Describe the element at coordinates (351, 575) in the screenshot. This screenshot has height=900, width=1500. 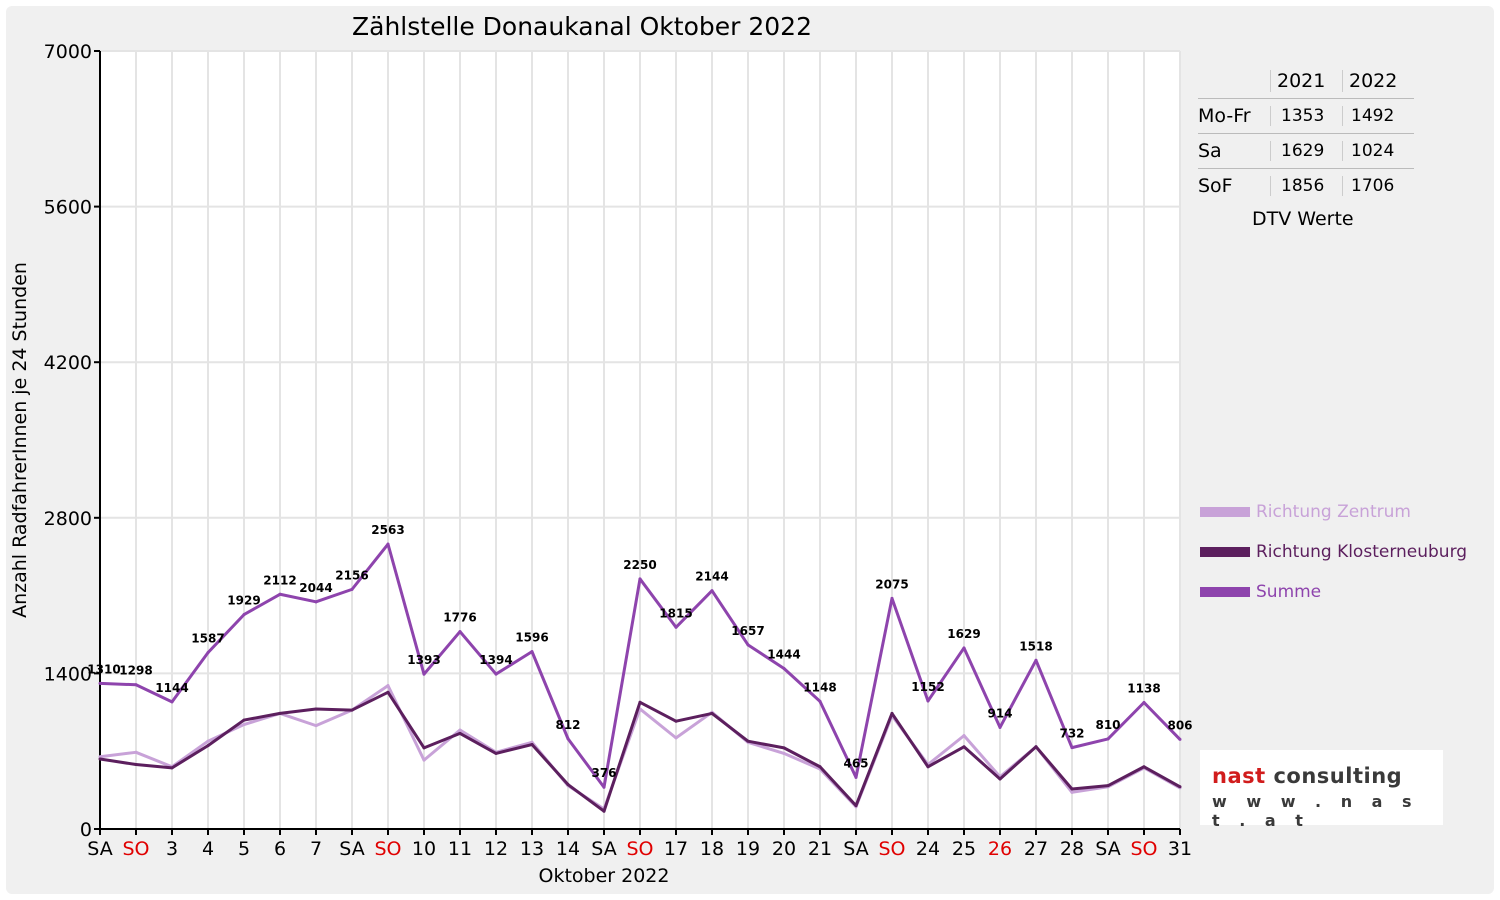
I see `data-label: 2156` at that location.